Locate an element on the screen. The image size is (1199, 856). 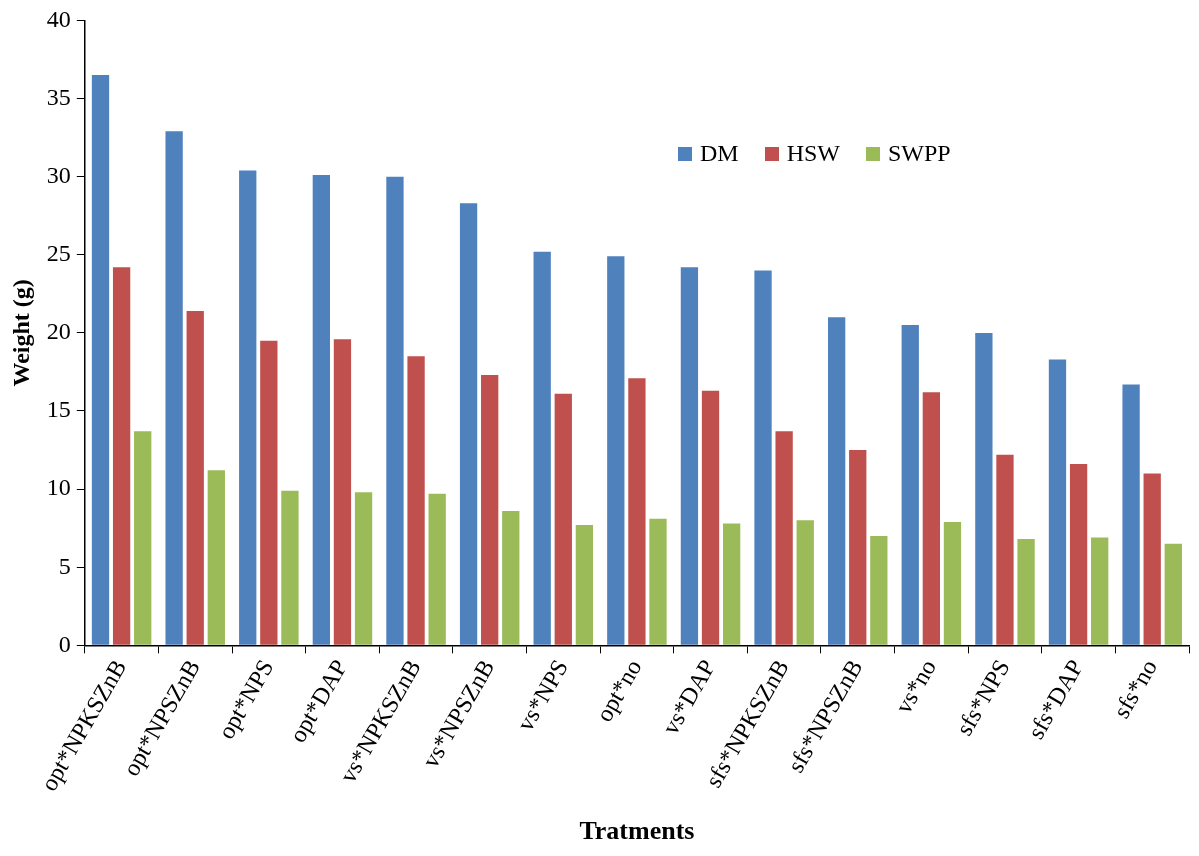
y-tick-label: 40 is located at coordinates (58, 18).